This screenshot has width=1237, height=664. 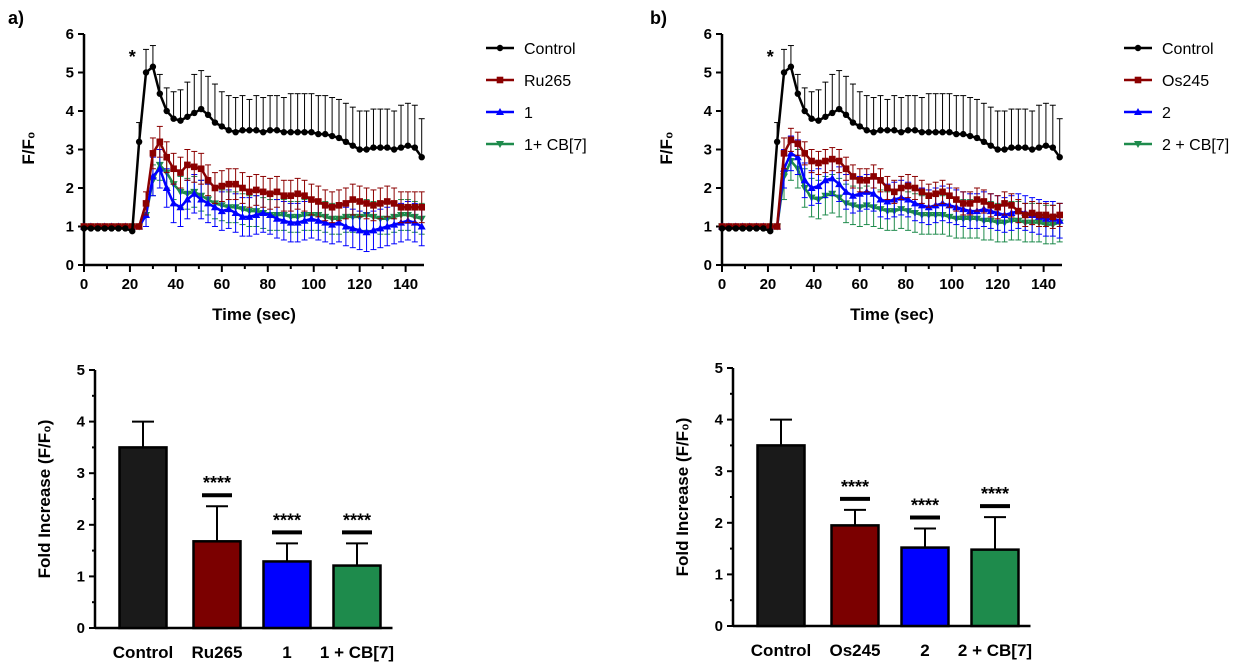 I want to click on panel-label-b: b), so click(x=658, y=18).